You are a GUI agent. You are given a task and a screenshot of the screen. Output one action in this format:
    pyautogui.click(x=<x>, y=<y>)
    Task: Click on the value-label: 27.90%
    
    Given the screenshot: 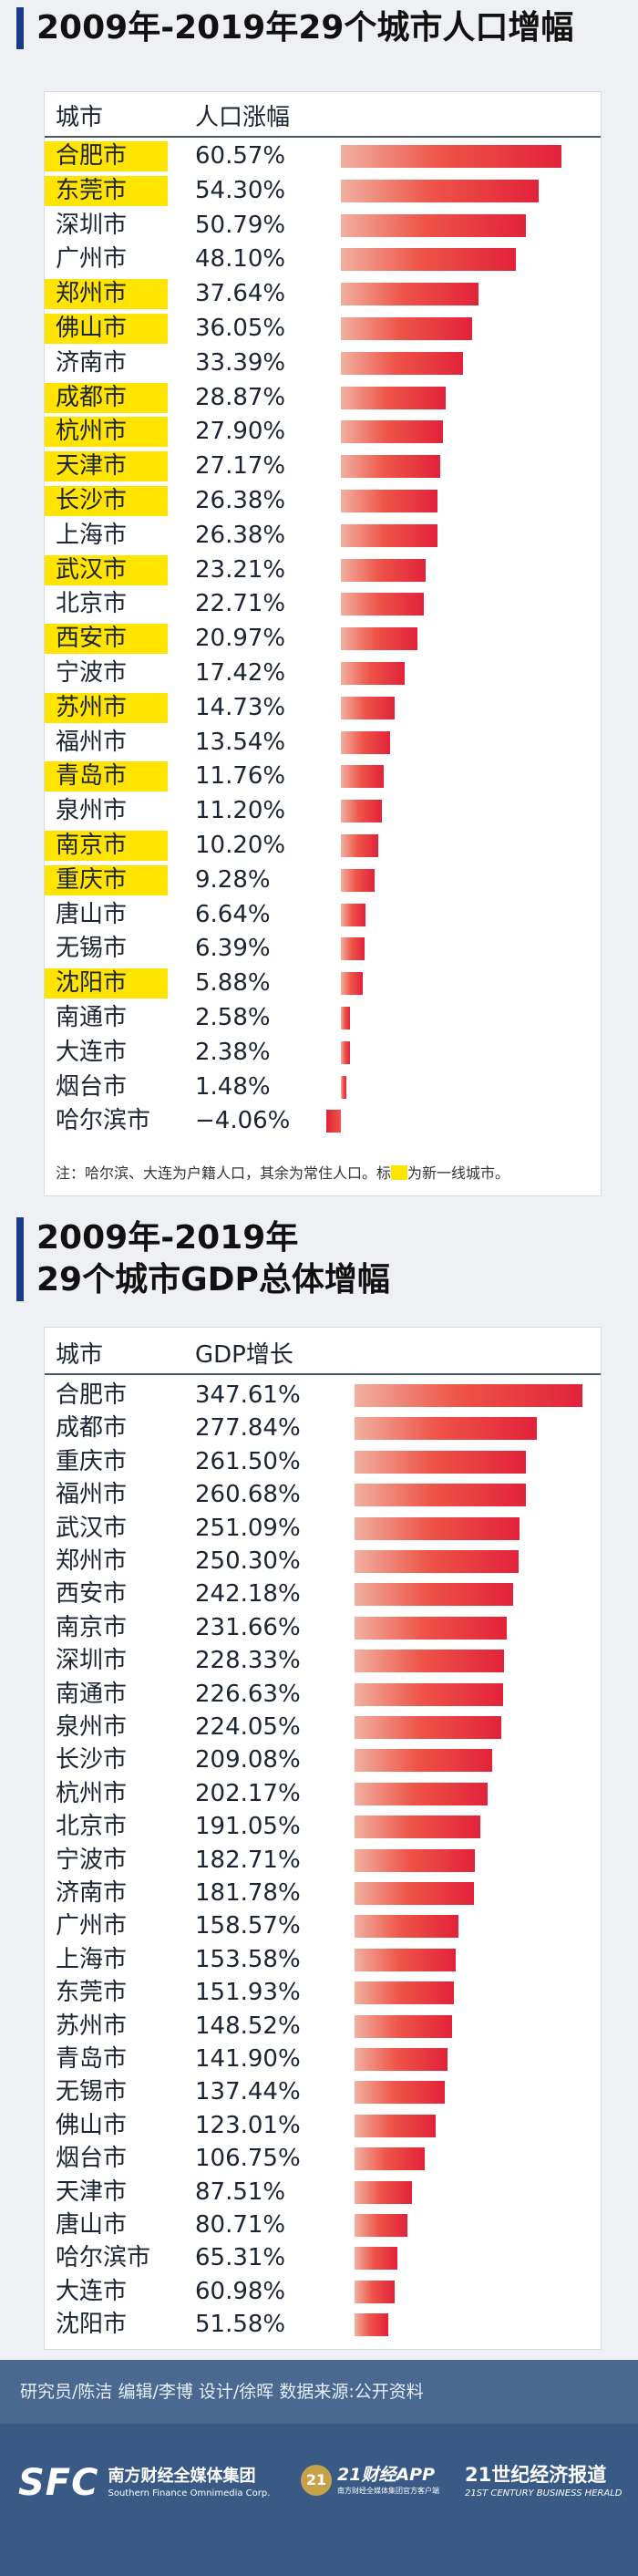 What is the action you would take?
    pyautogui.click(x=240, y=432)
    